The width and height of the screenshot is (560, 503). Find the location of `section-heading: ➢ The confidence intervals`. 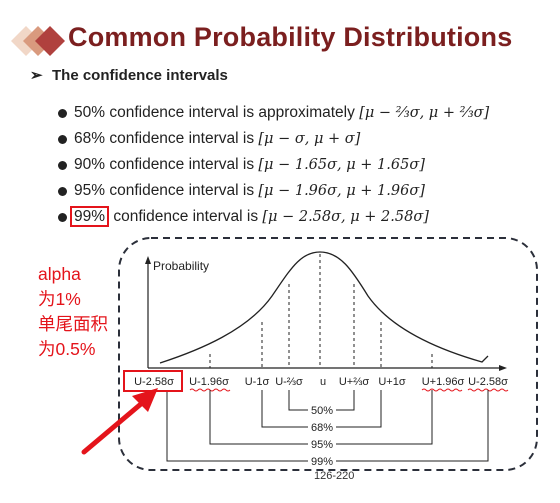

section-heading: ➢ The confidence intervals is located at coordinates (129, 75).